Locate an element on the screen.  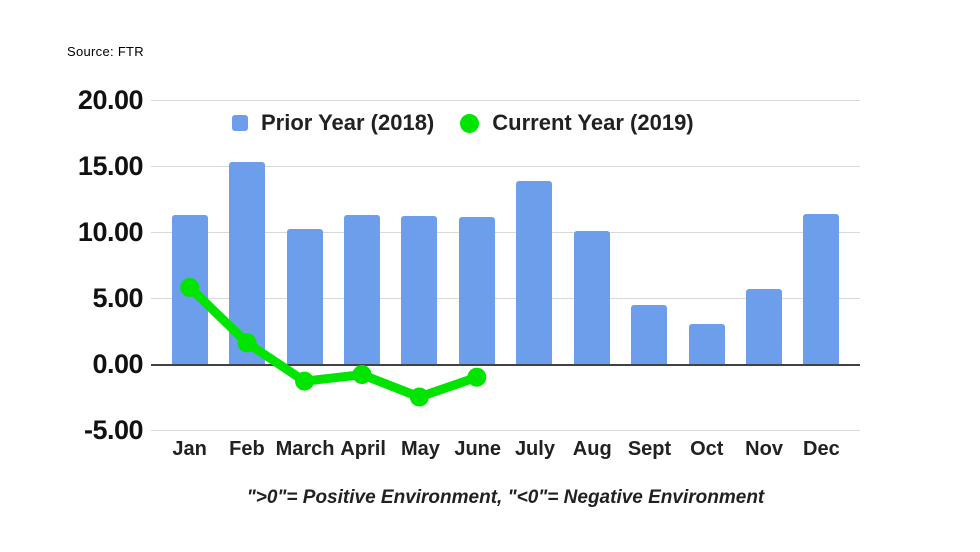
bar-july is located at coordinates (534, 272).